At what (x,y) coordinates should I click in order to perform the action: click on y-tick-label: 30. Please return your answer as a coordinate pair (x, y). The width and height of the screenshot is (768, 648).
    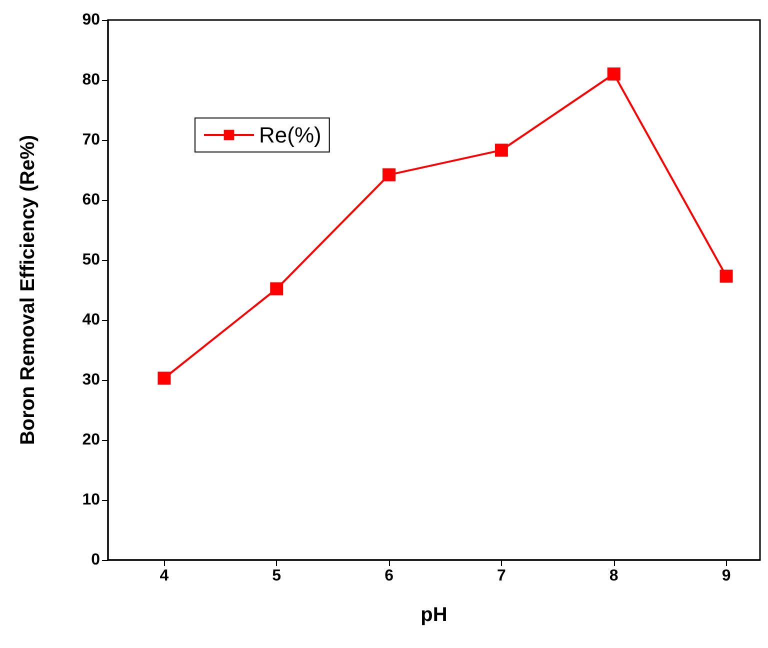
    Looking at the image, I should click on (91, 380).